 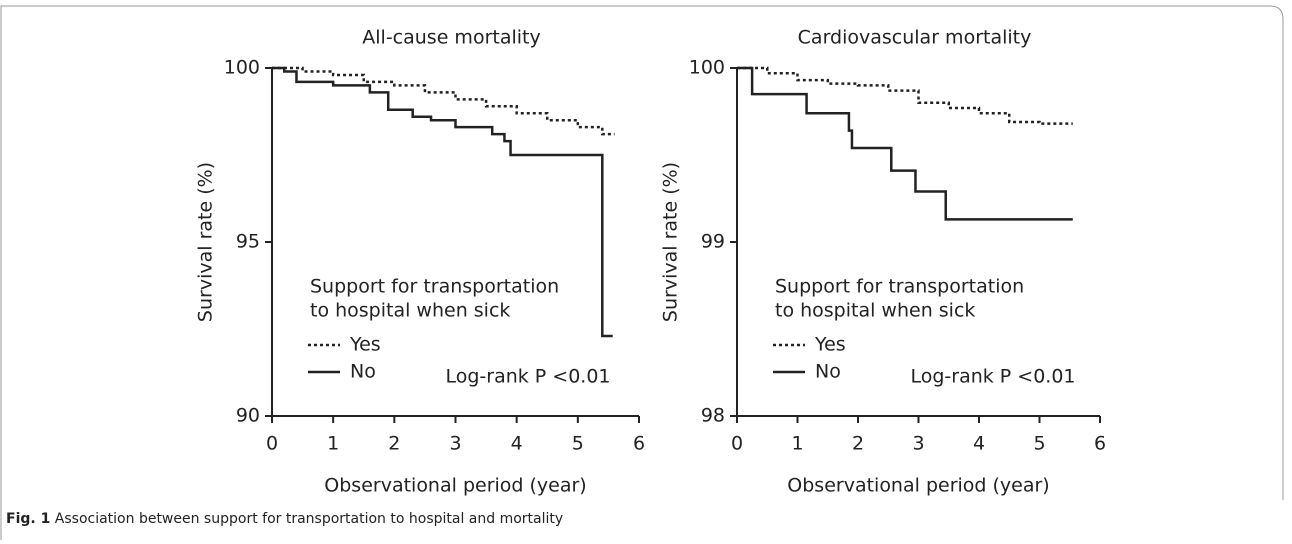 What do you see at coordinates (248, 416) in the screenshot?
I see `y-tick-label: 90` at bounding box center [248, 416].